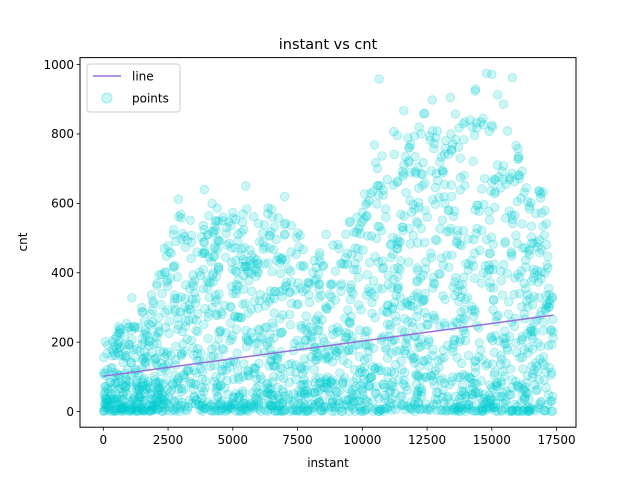 This screenshot has width=640, height=480. What do you see at coordinates (328, 463) in the screenshot?
I see `x-axis-label: instant` at bounding box center [328, 463].